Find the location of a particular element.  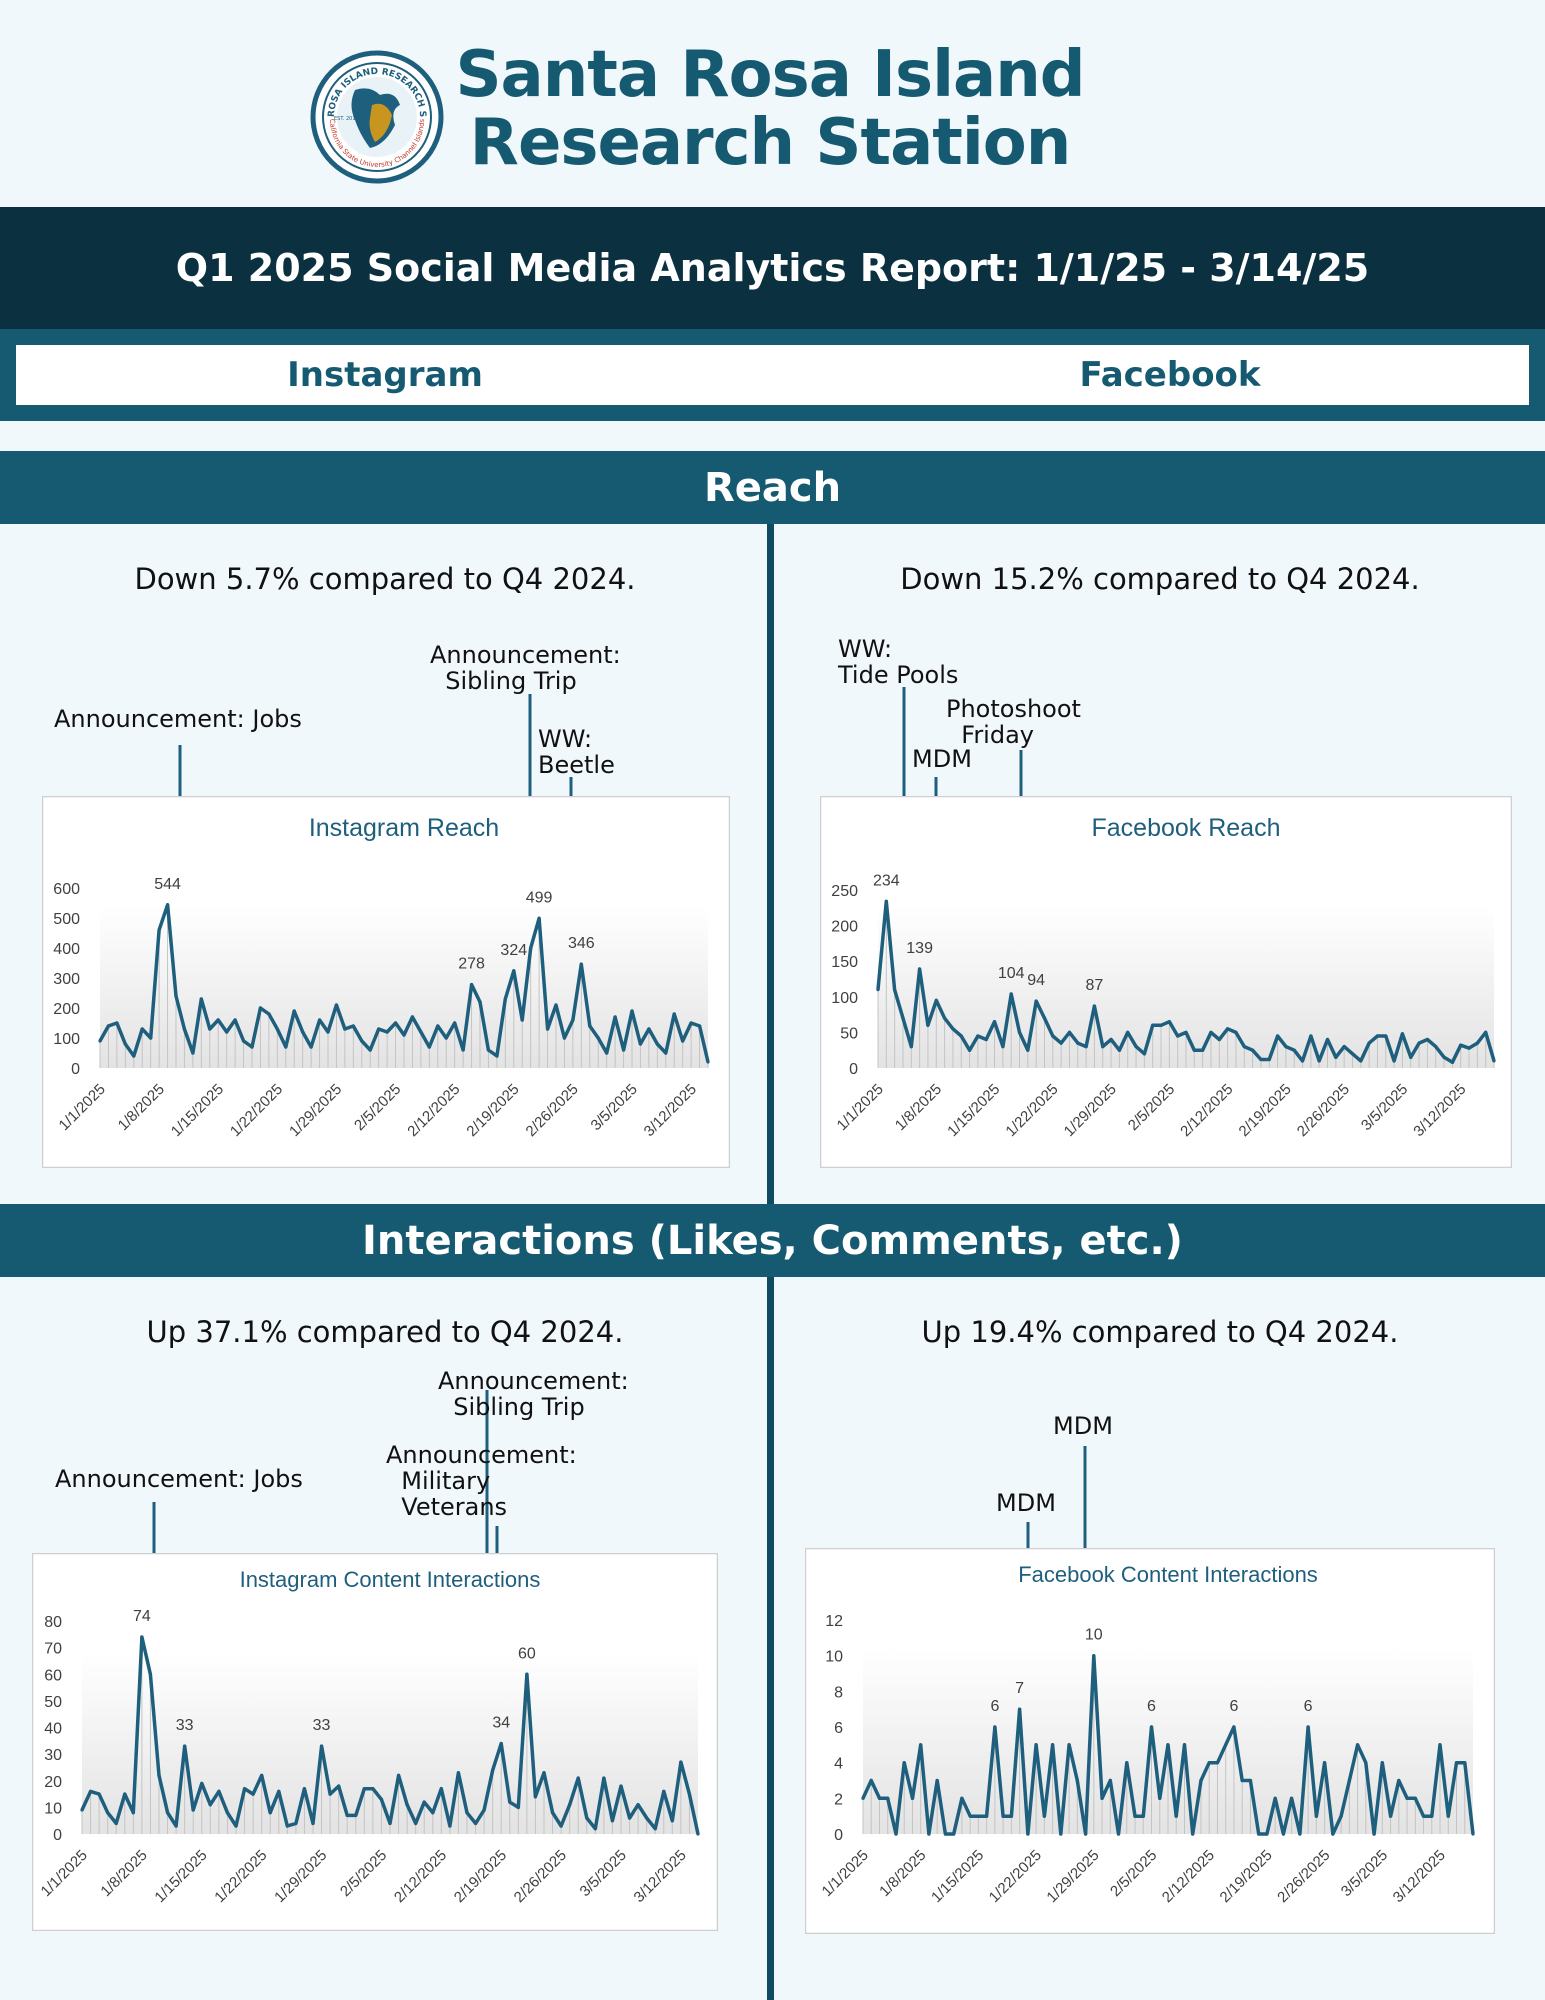

platform-header-box is located at coordinates (772, 375).